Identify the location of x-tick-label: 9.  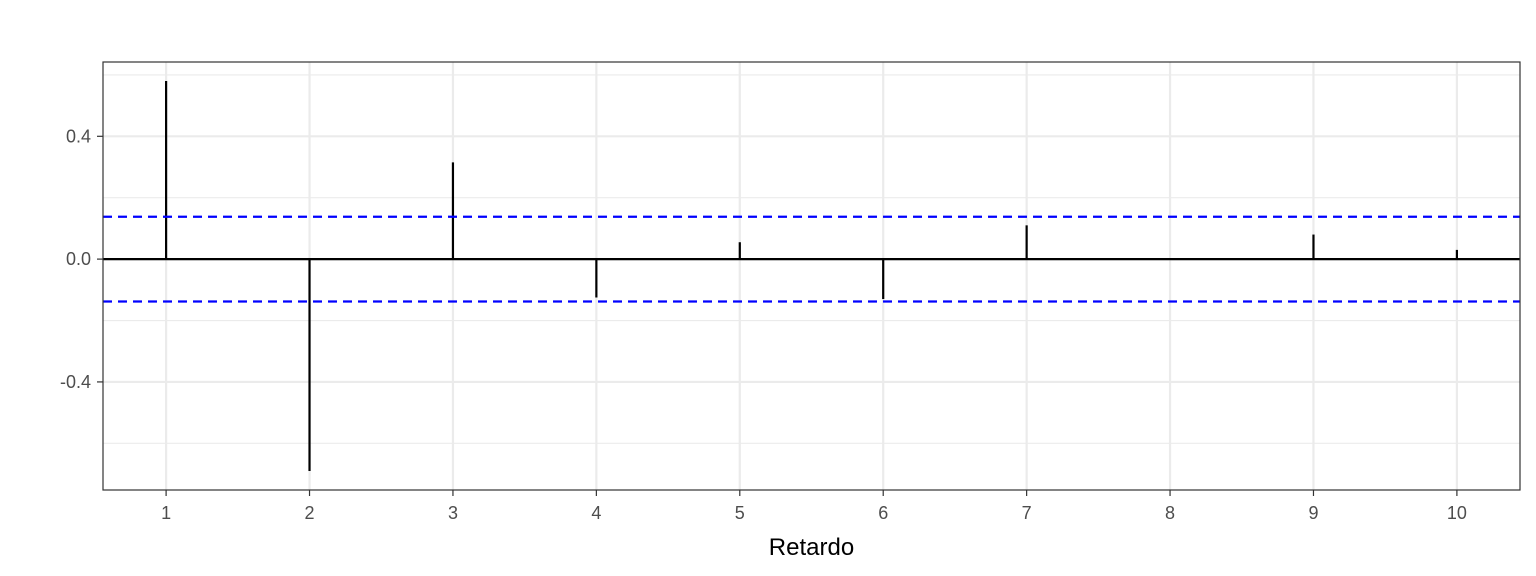
(1313, 513).